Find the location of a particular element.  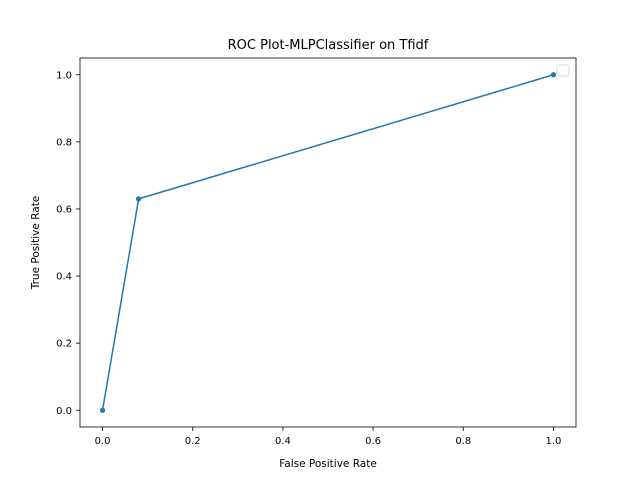

y-axis-label: True Positive Rate is located at coordinates (36, 243).